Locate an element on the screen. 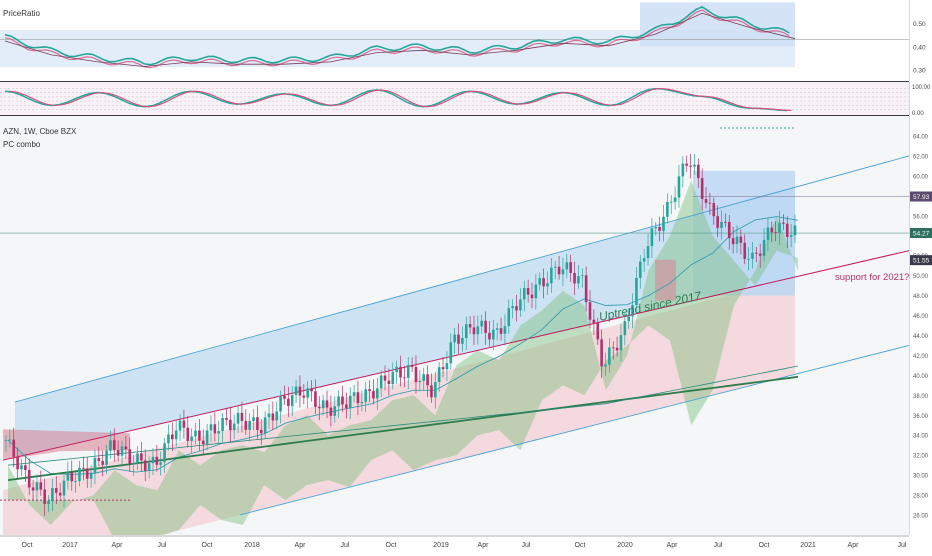 The width and height of the screenshot is (932, 556). oscillator-chart is located at coordinates (454, 98).